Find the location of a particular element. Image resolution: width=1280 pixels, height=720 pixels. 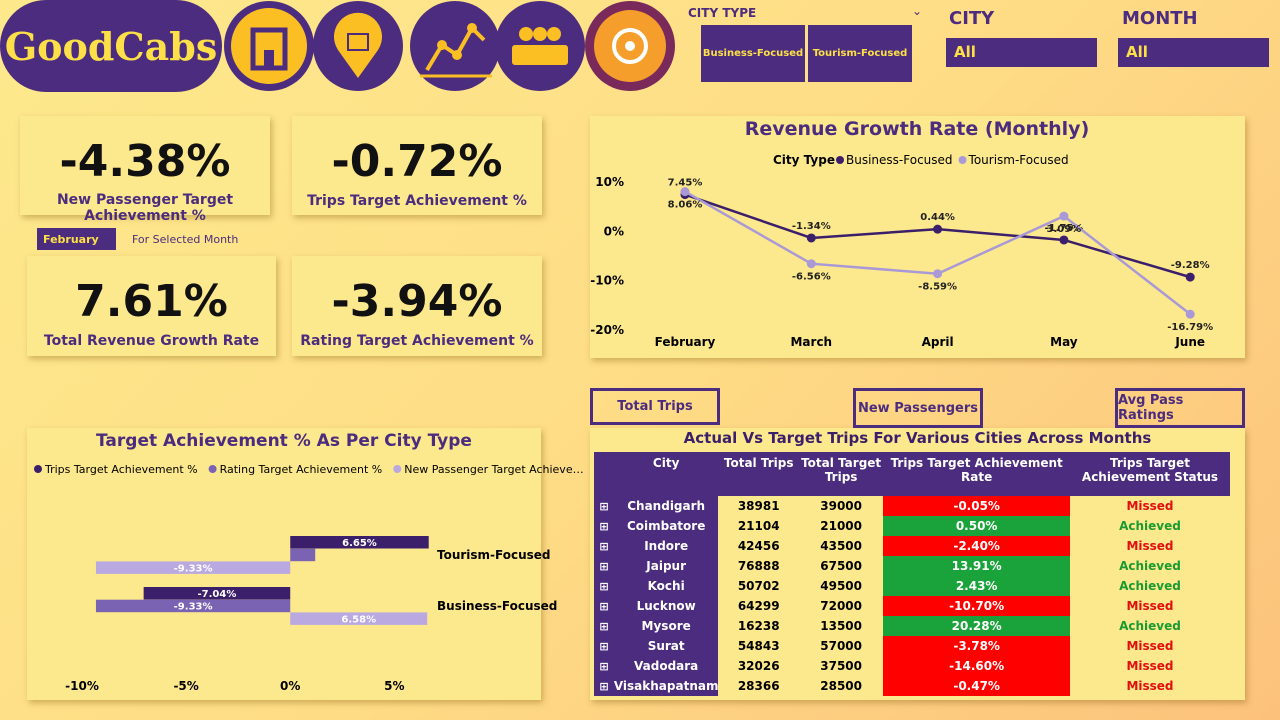

cell: 32026 is located at coordinates (758, 666).